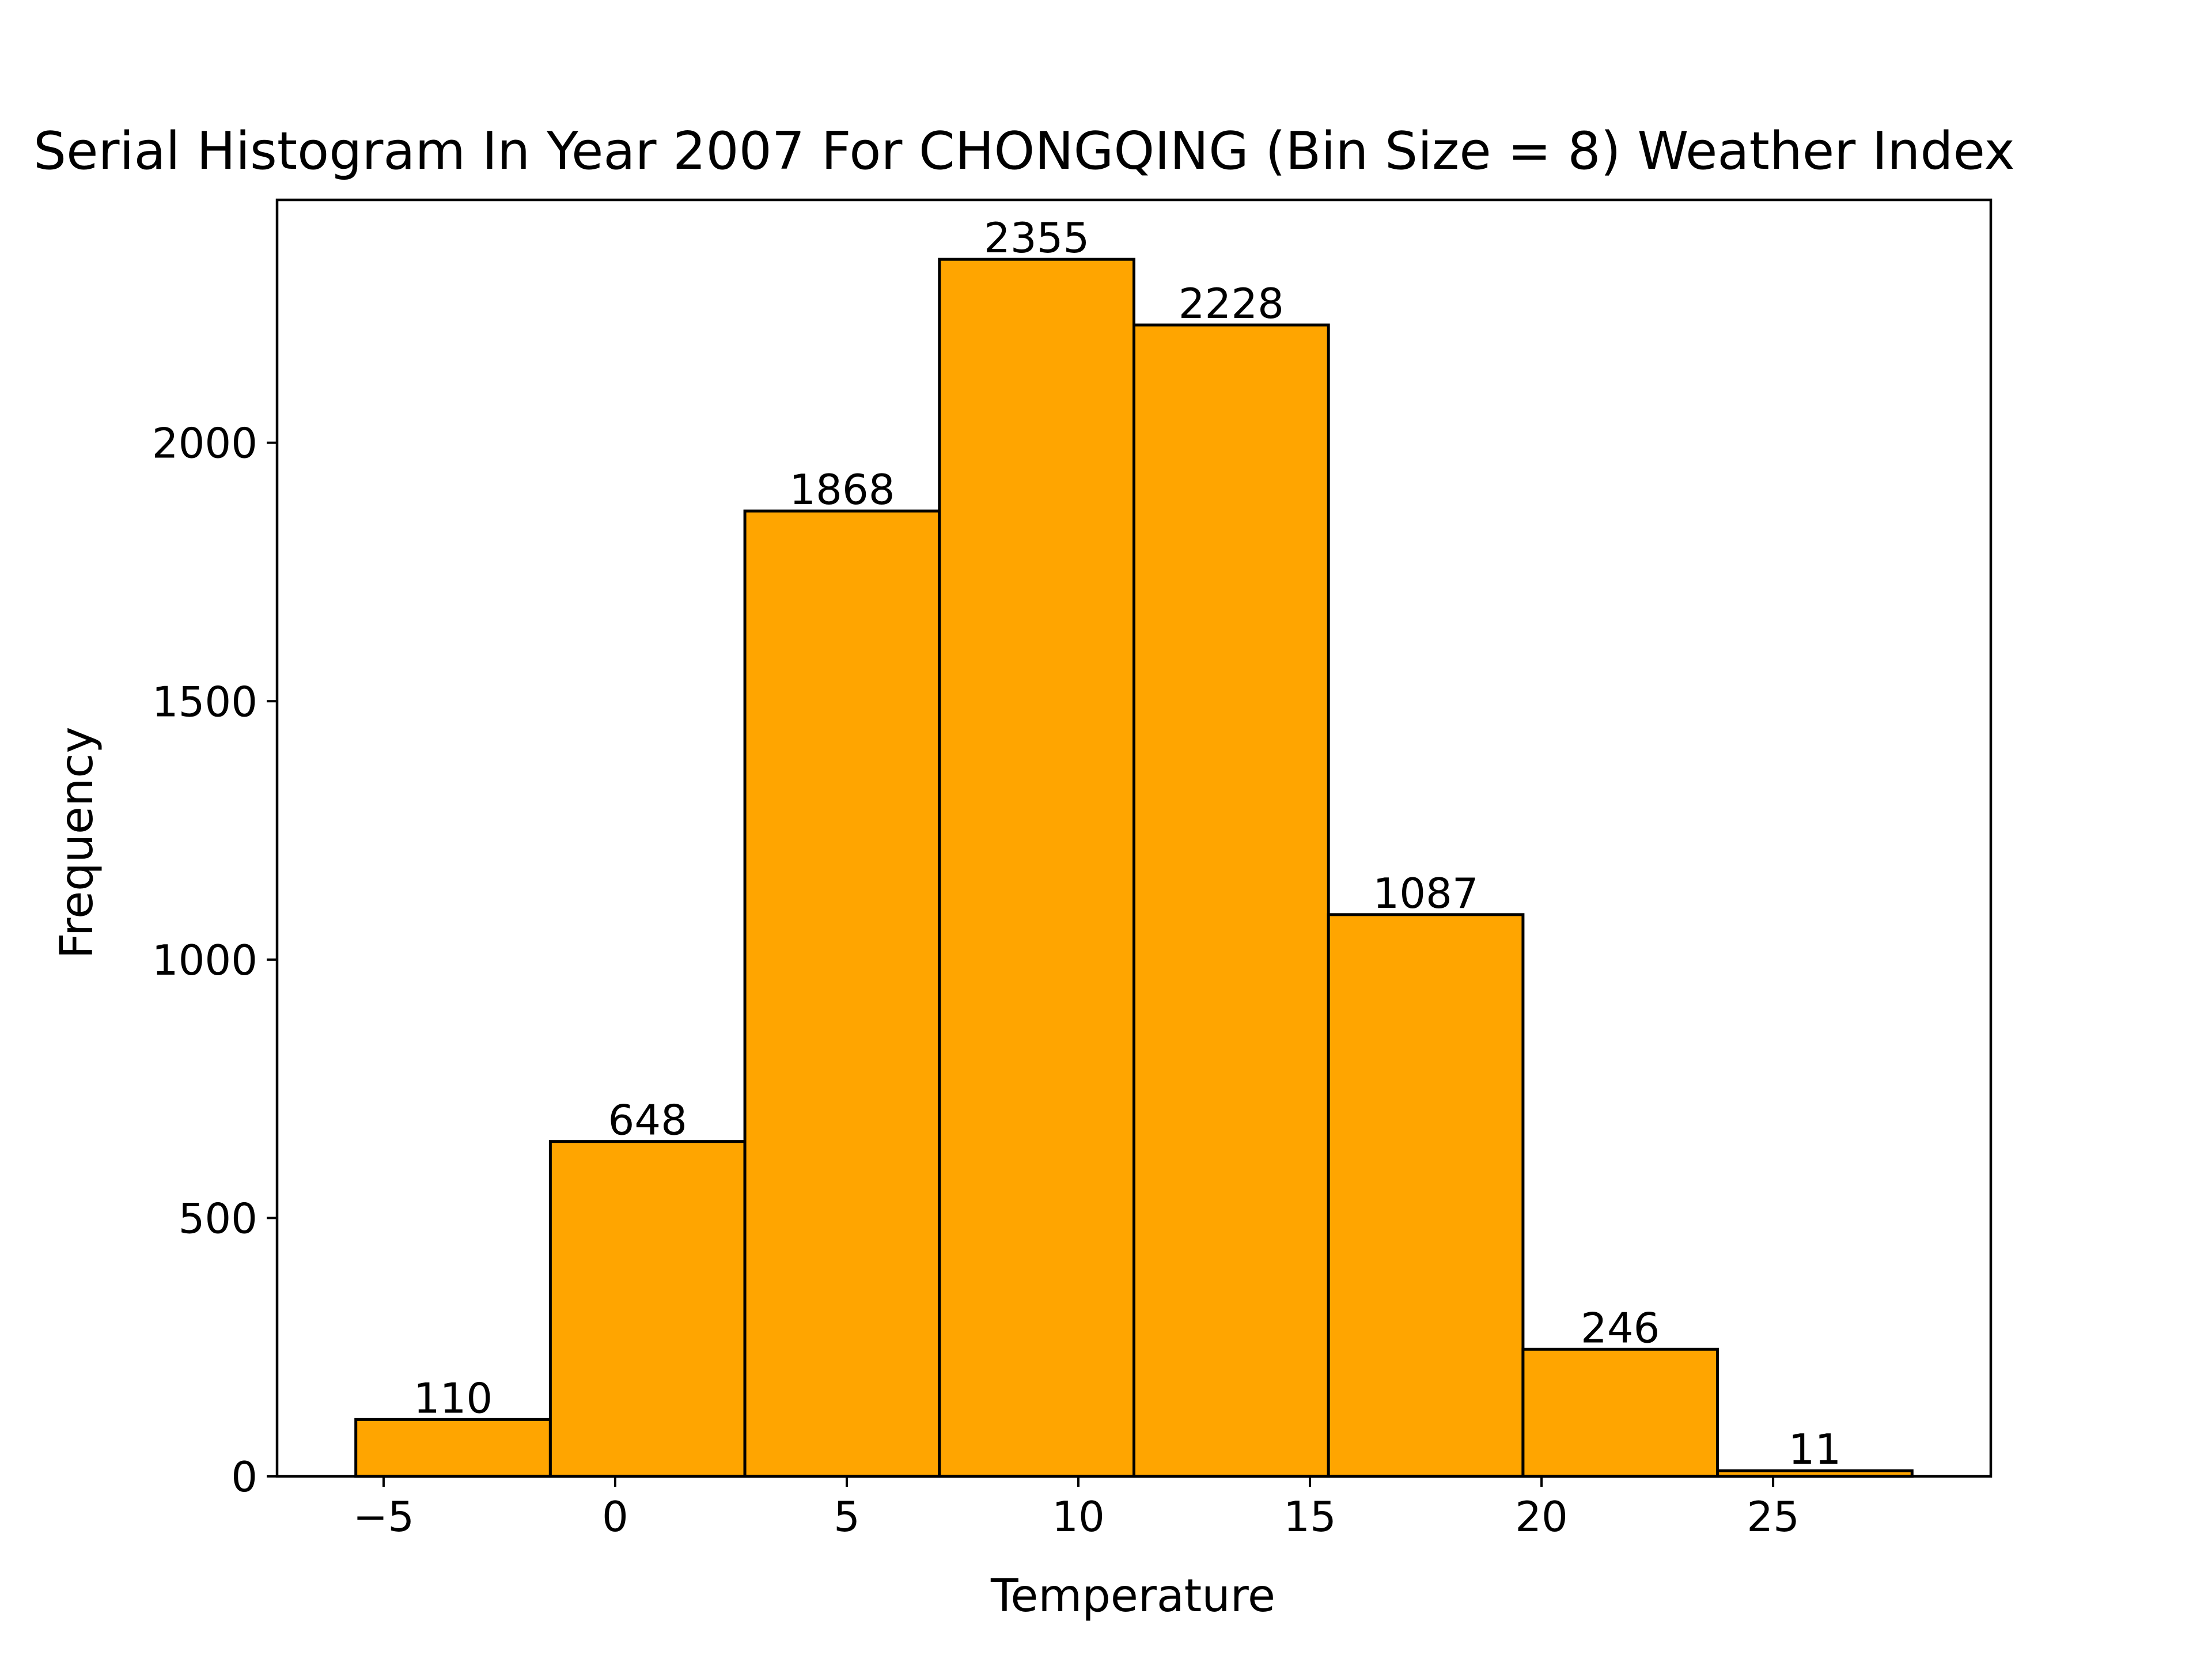 Image resolution: width=2212 pixels, height=1659 pixels. Describe the element at coordinates (244, 1477) in the screenshot. I see `y-tick-label: 0` at that location.